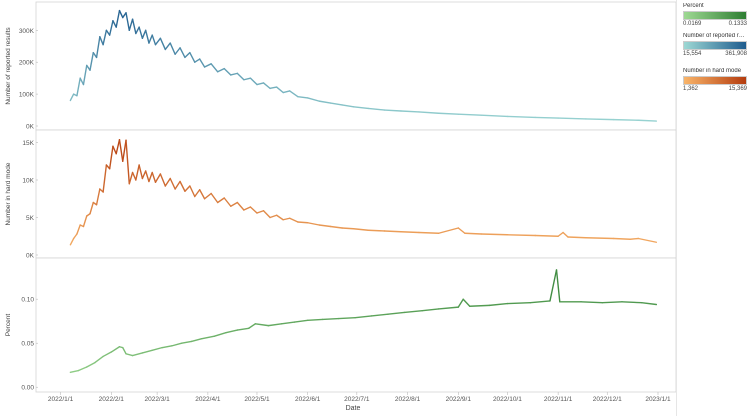  I want to click on x-tick-label: 2022/7/1, so click(357, 399).